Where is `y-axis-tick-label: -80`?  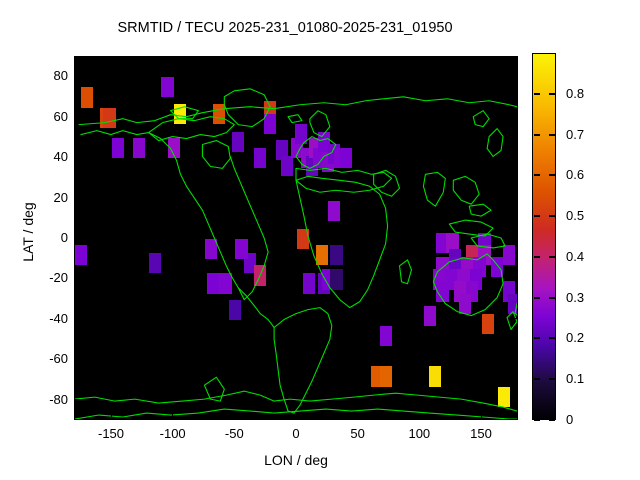 y-axis-tick-label: -80 is located at coordinates (58, 399).